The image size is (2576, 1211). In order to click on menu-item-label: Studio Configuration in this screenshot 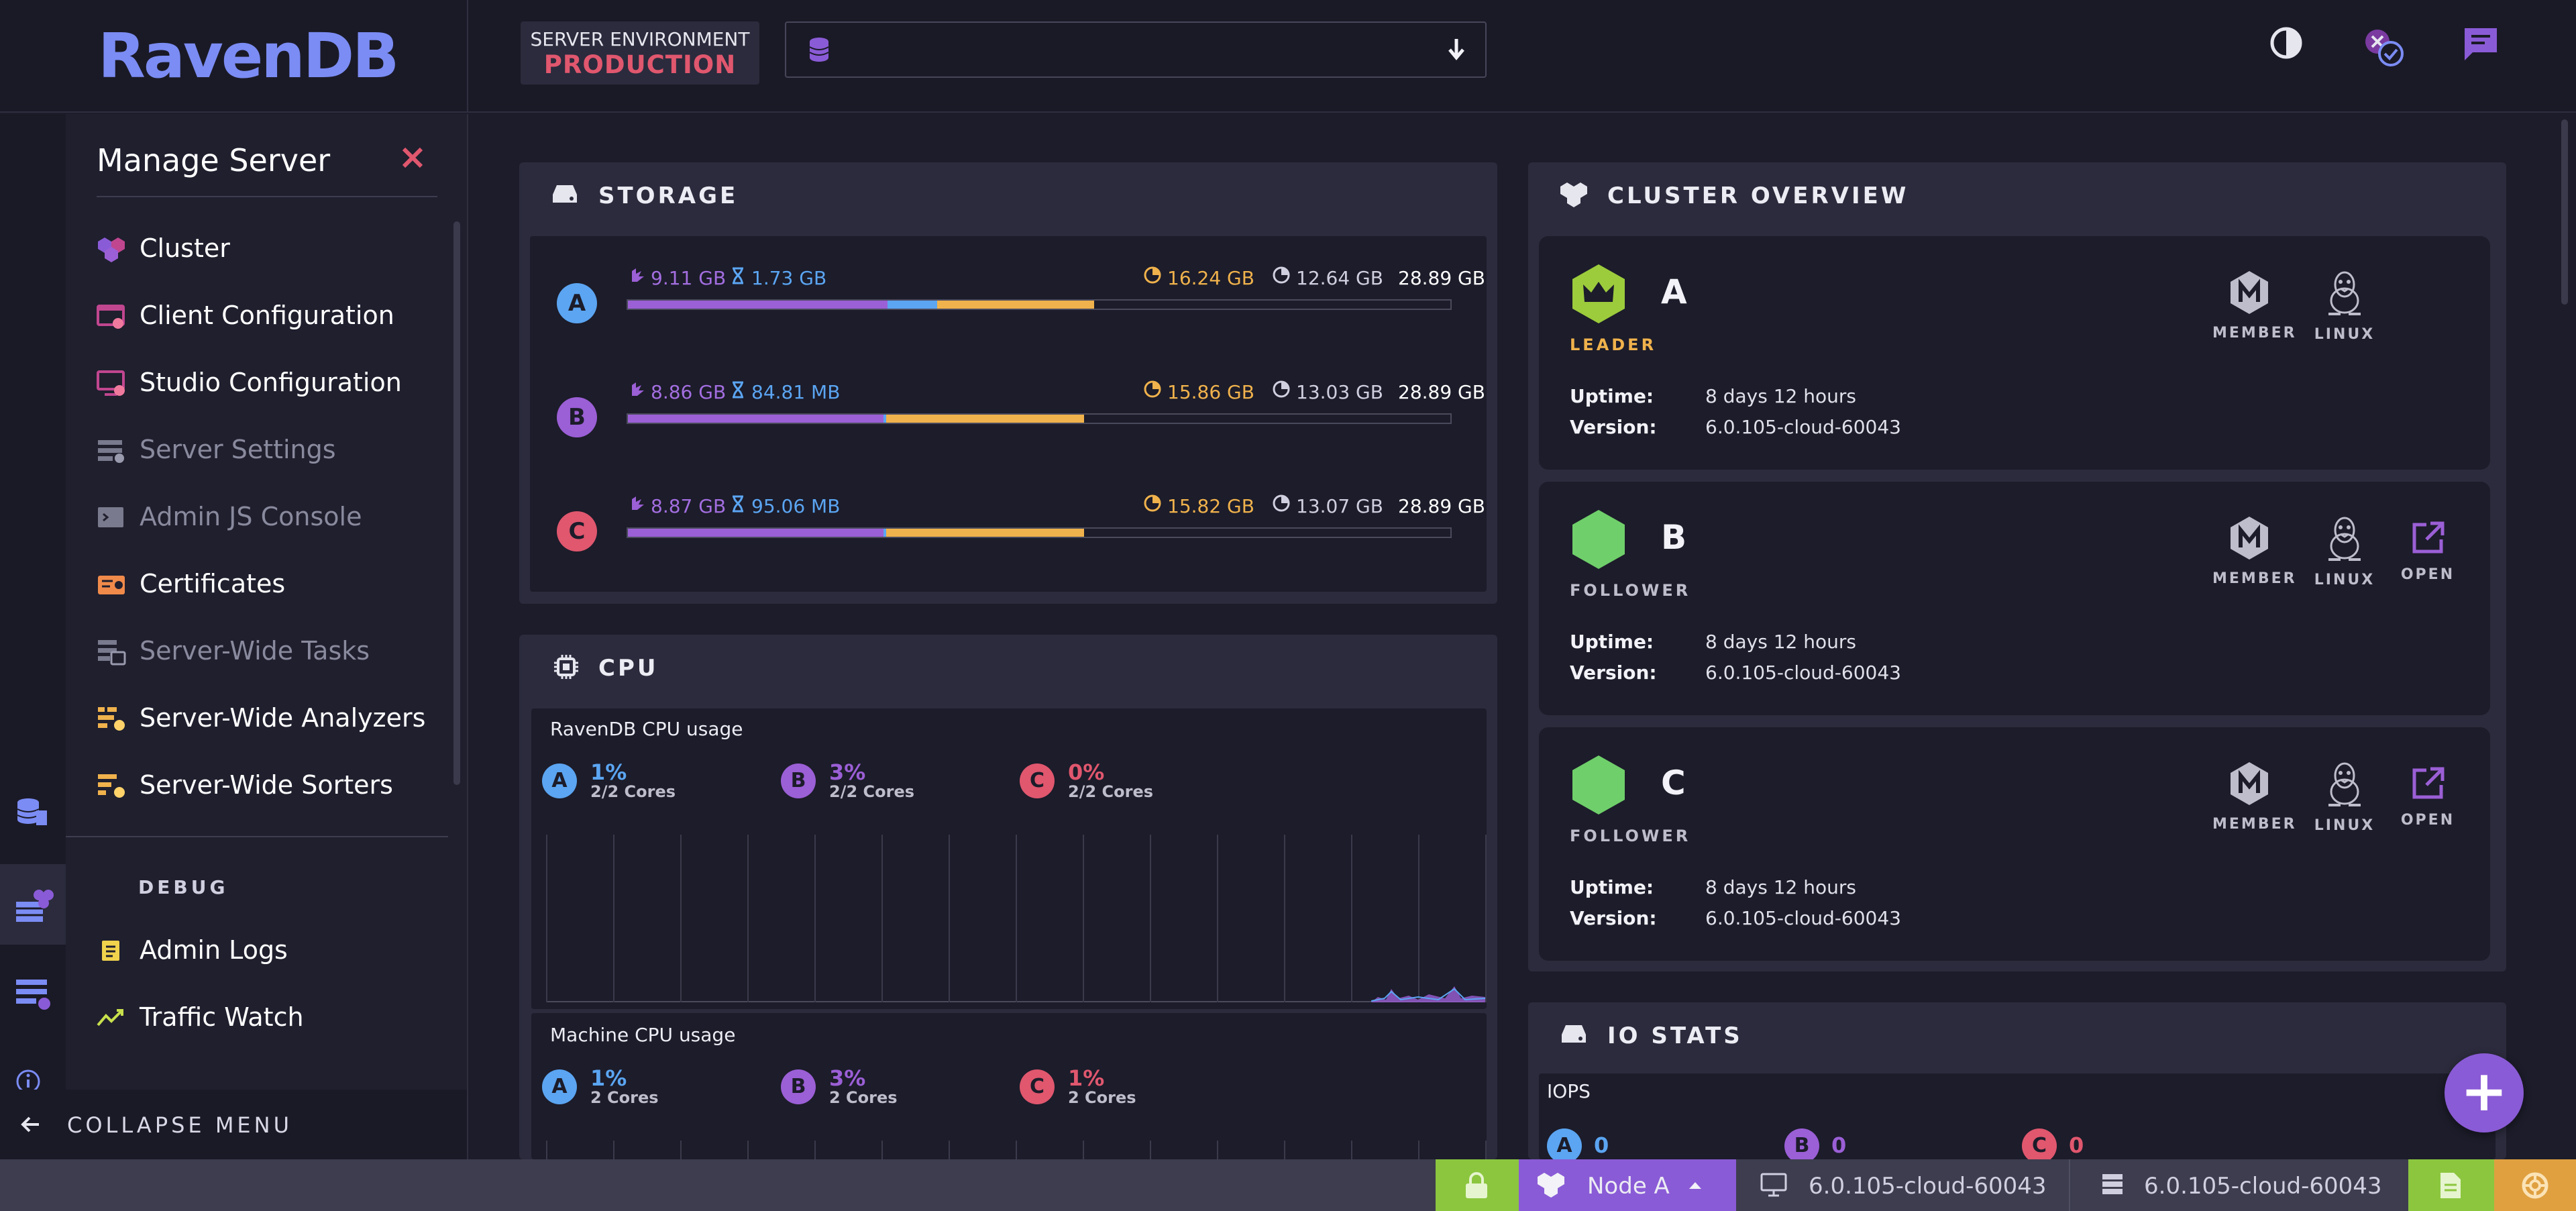, I will do `click(271, 382)`.